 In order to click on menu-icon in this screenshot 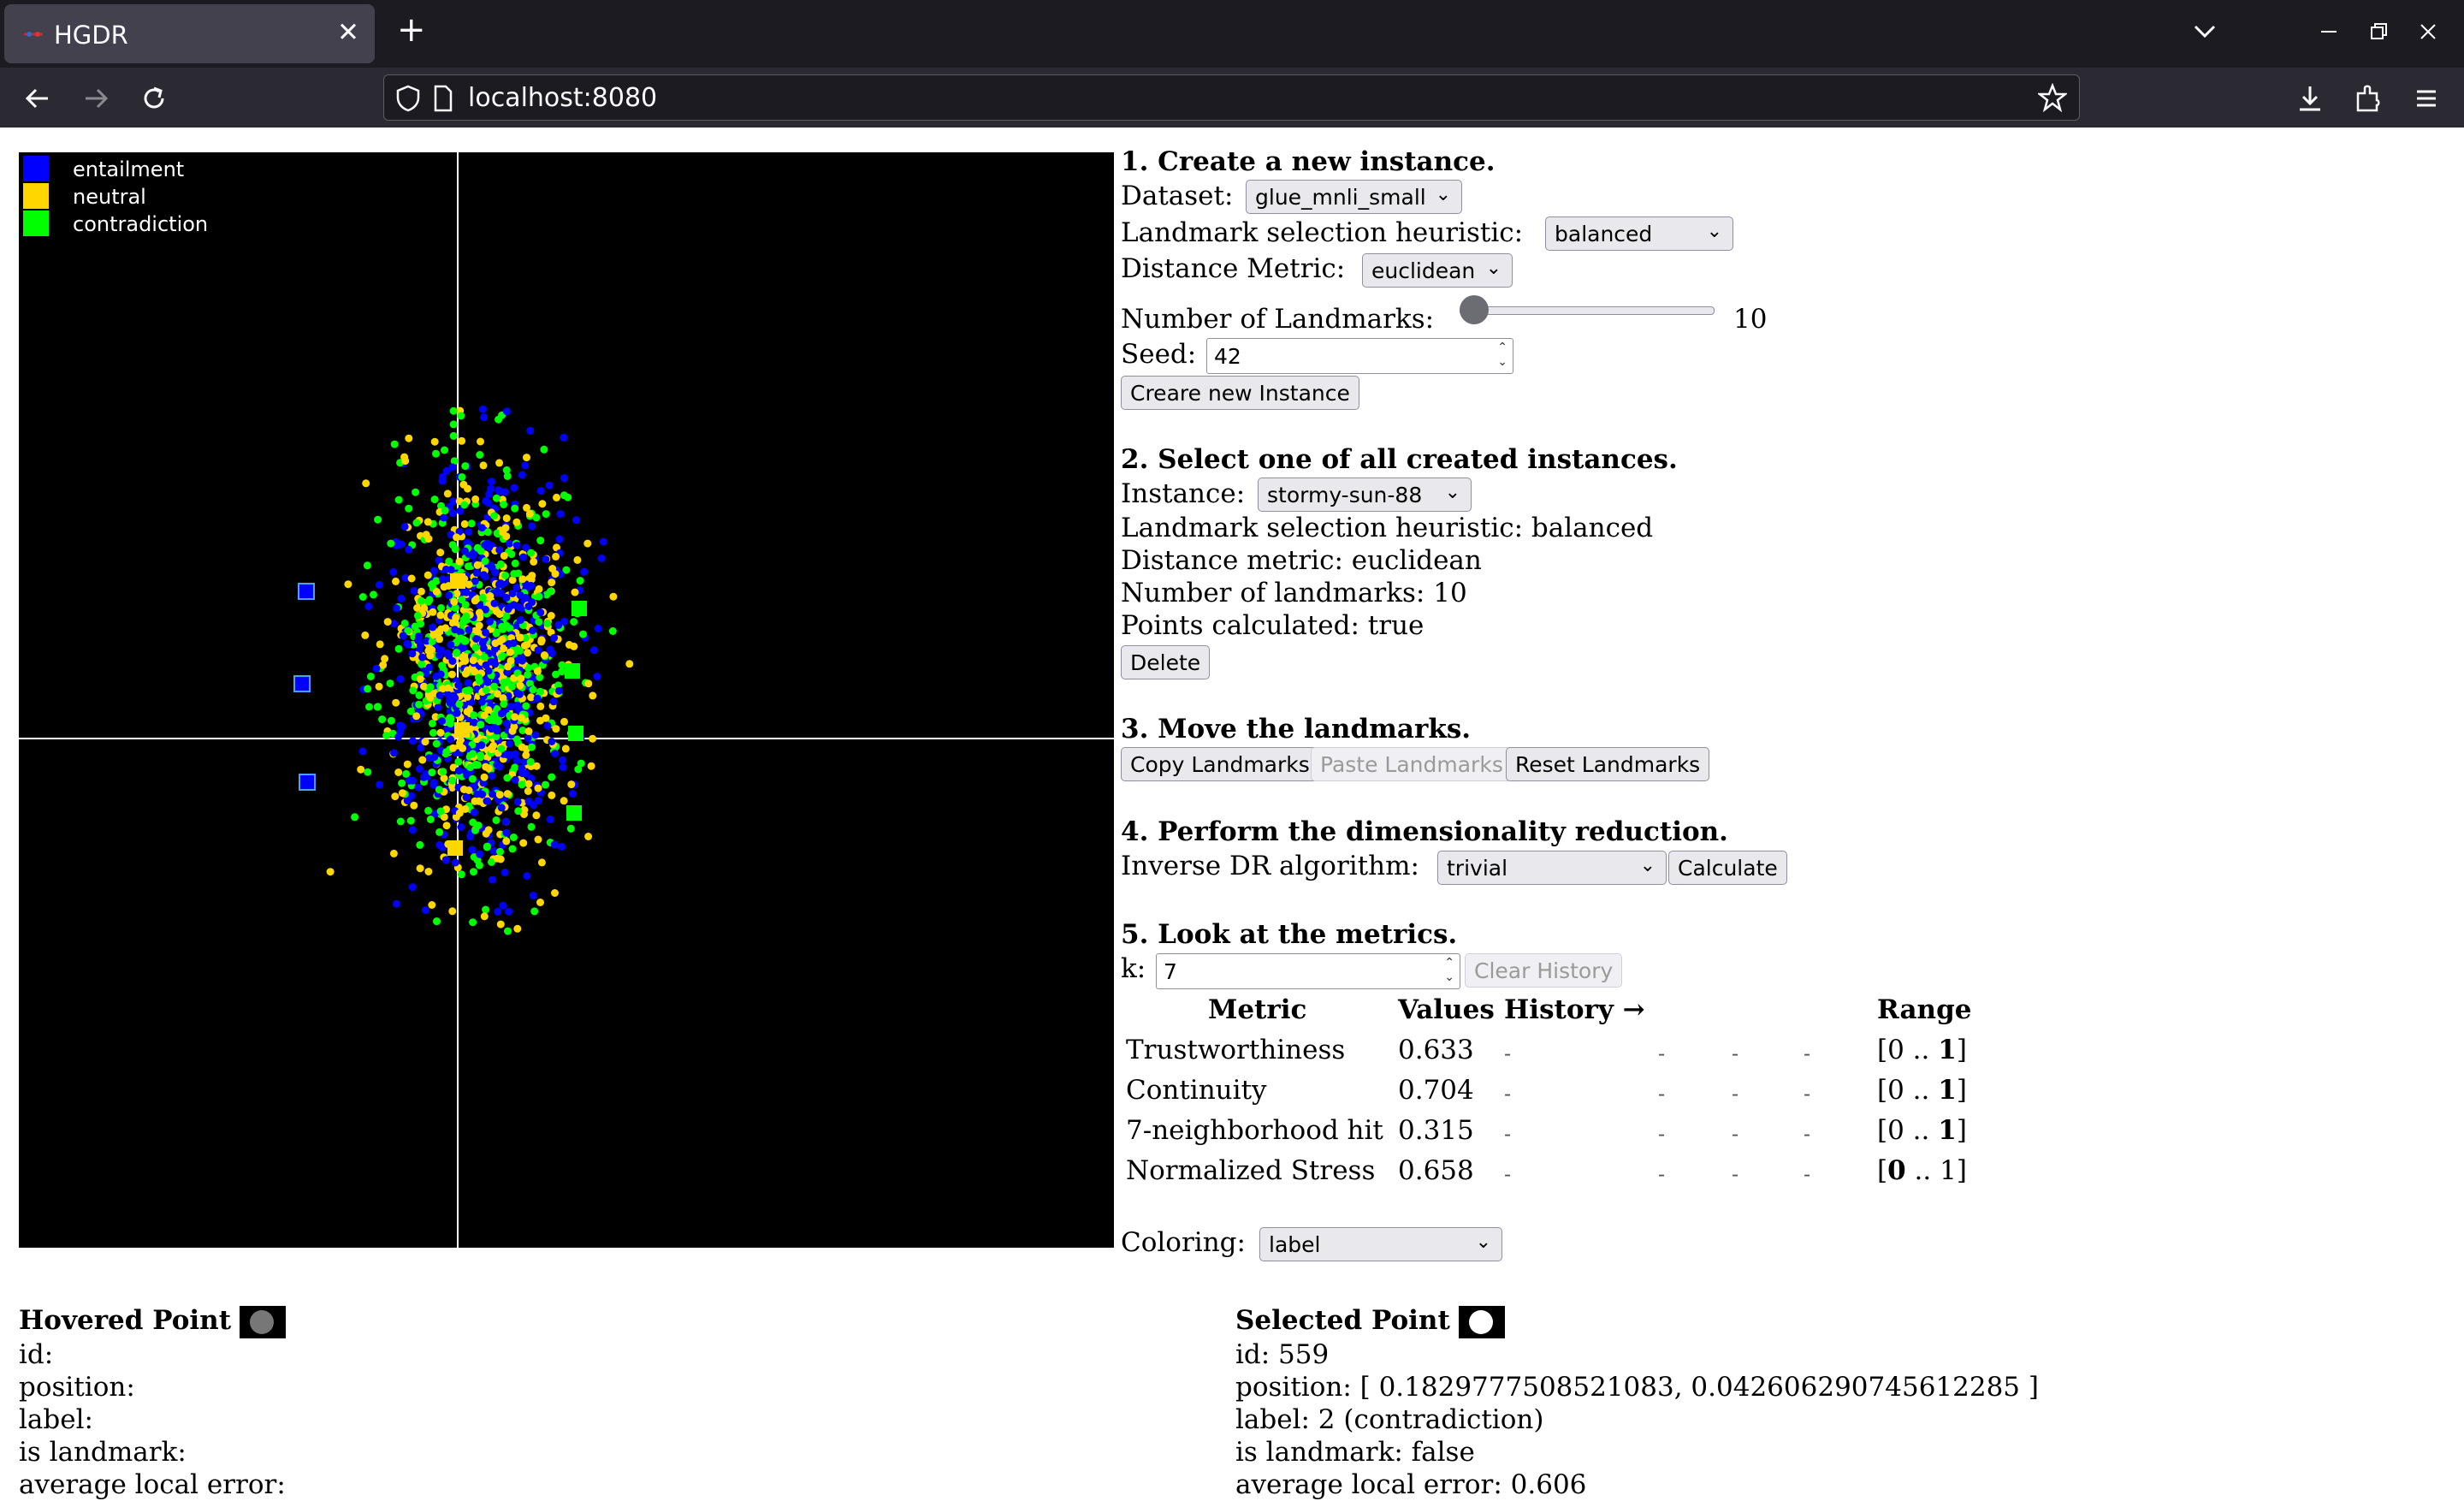, I will do `click(2426, 98)`.